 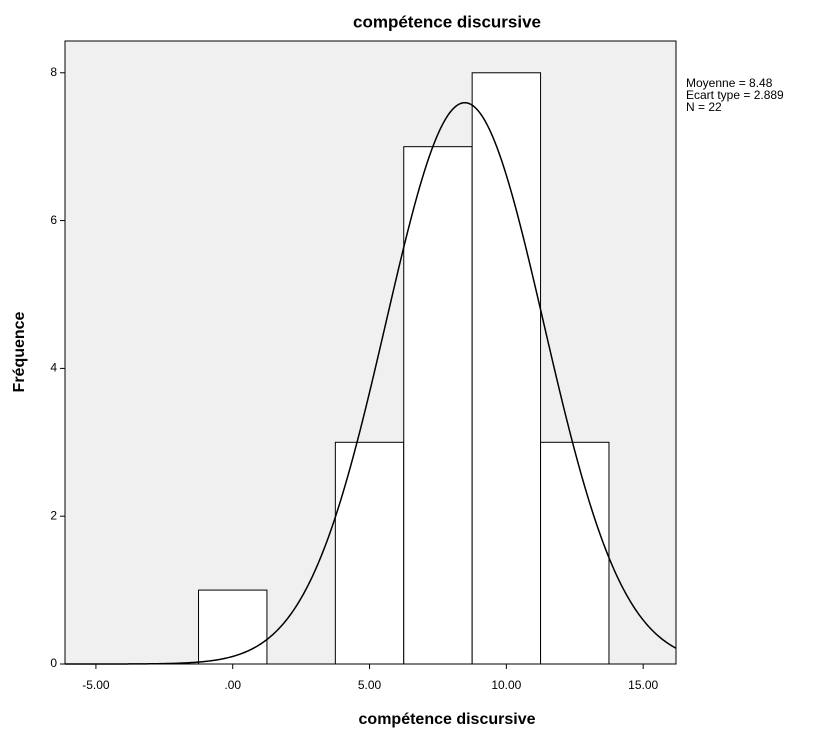 I want to click on y-tick-label: 0, so click(x=53, y=663).